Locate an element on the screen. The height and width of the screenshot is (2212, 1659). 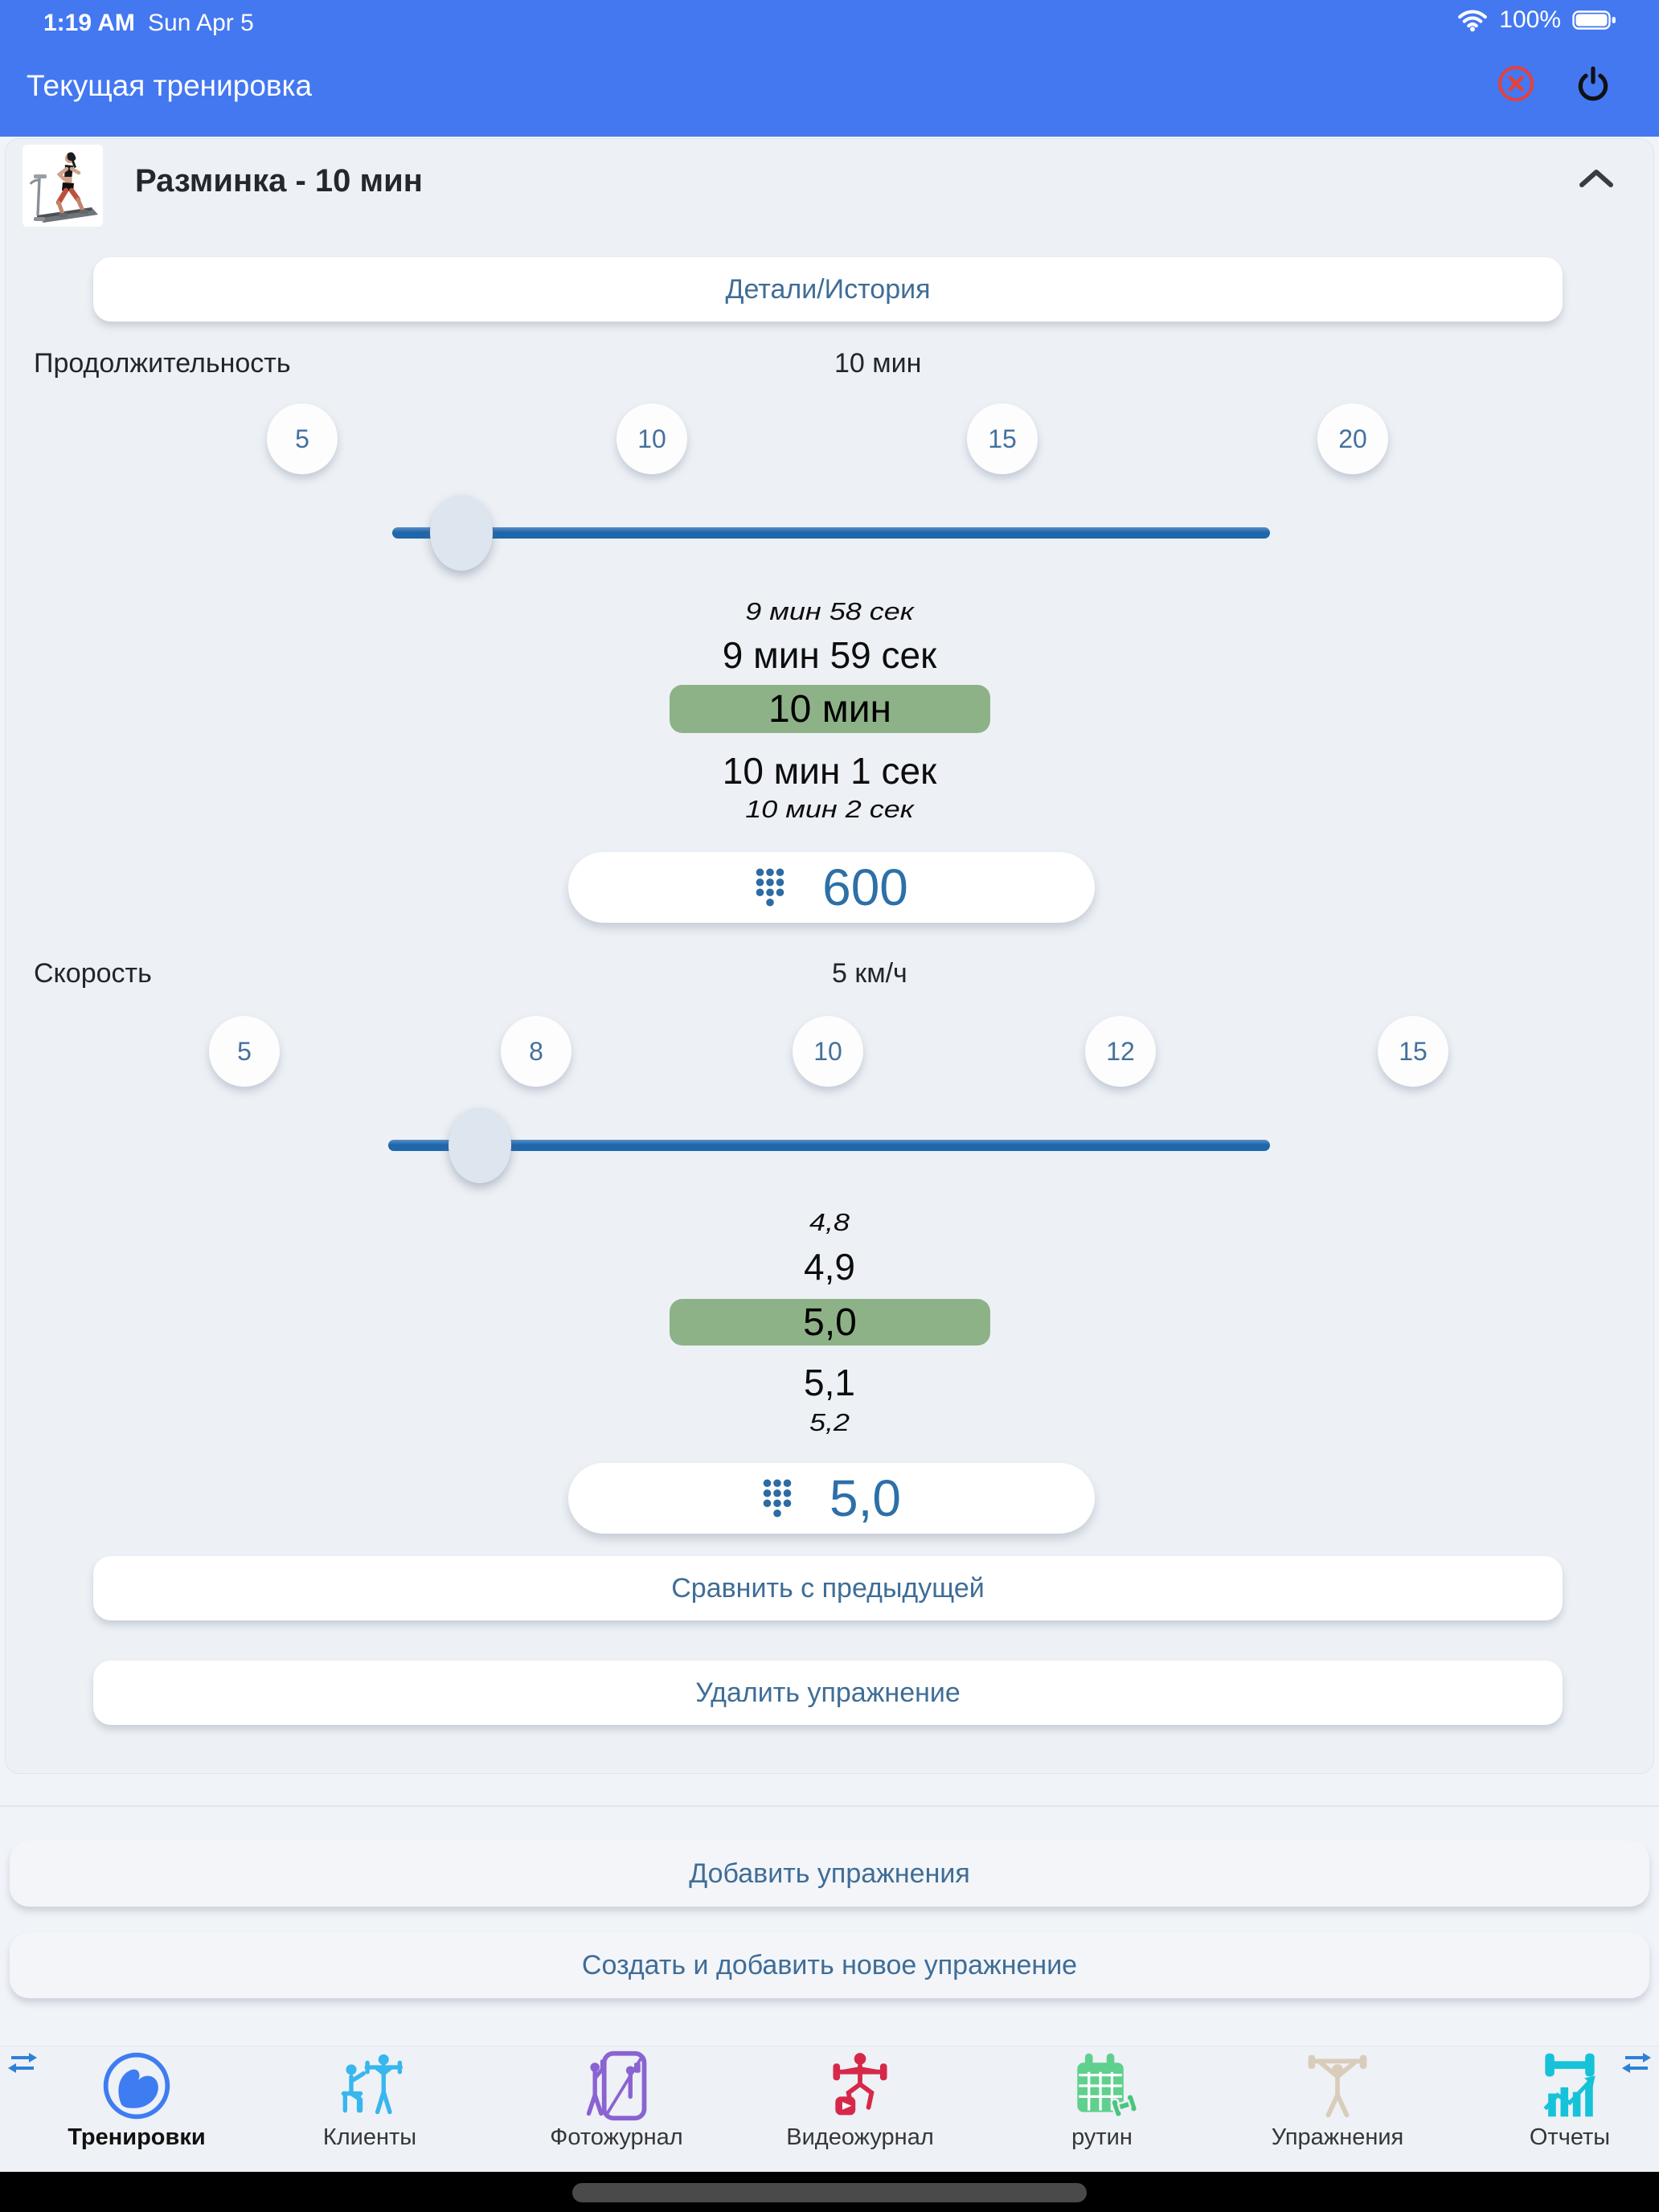
tab-label: Тренировки is located at coordinates (137, 2137).